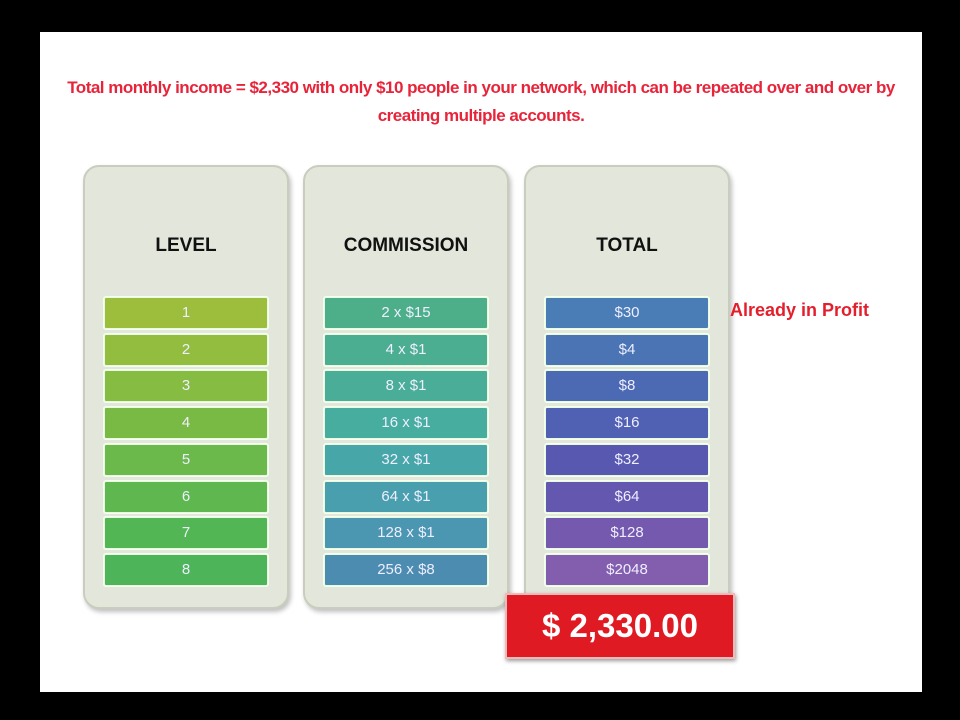 The image size is (960, 720). Describe the element at coordinates (627, 496) in the screenshot. I see `total-cell: $64` at that location.